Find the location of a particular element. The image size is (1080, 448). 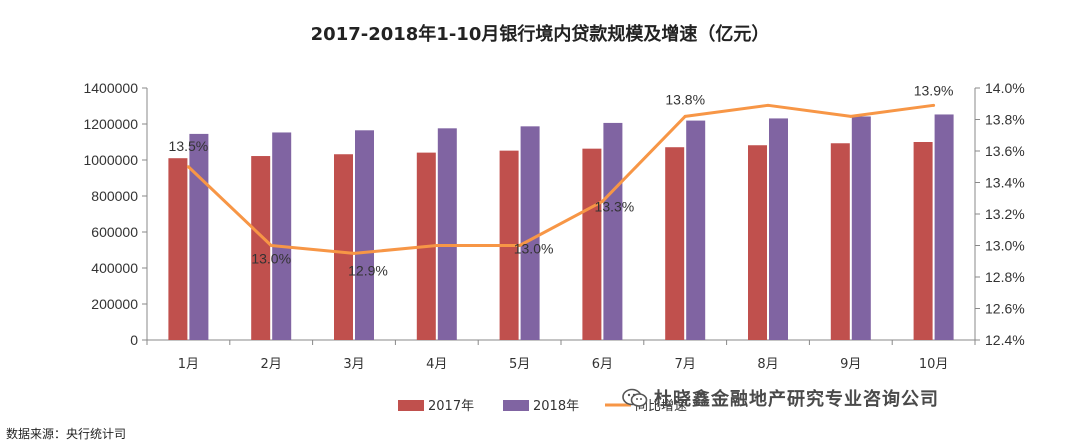

x-tick-label: 2月 is located at coordinates (271, 364).